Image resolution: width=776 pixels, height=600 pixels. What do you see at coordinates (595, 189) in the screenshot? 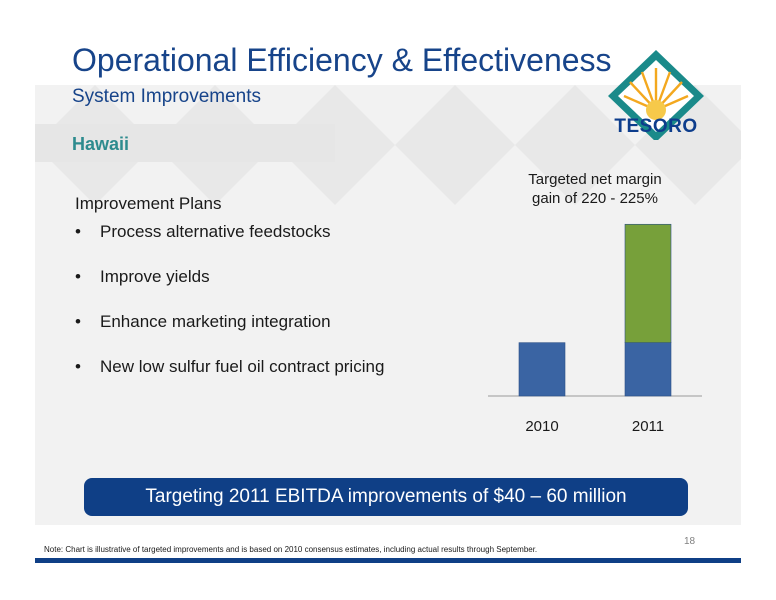
I see `chart-annotation: Targeted net margin gain of 220 - 225%` at bounding box center [595, 189].